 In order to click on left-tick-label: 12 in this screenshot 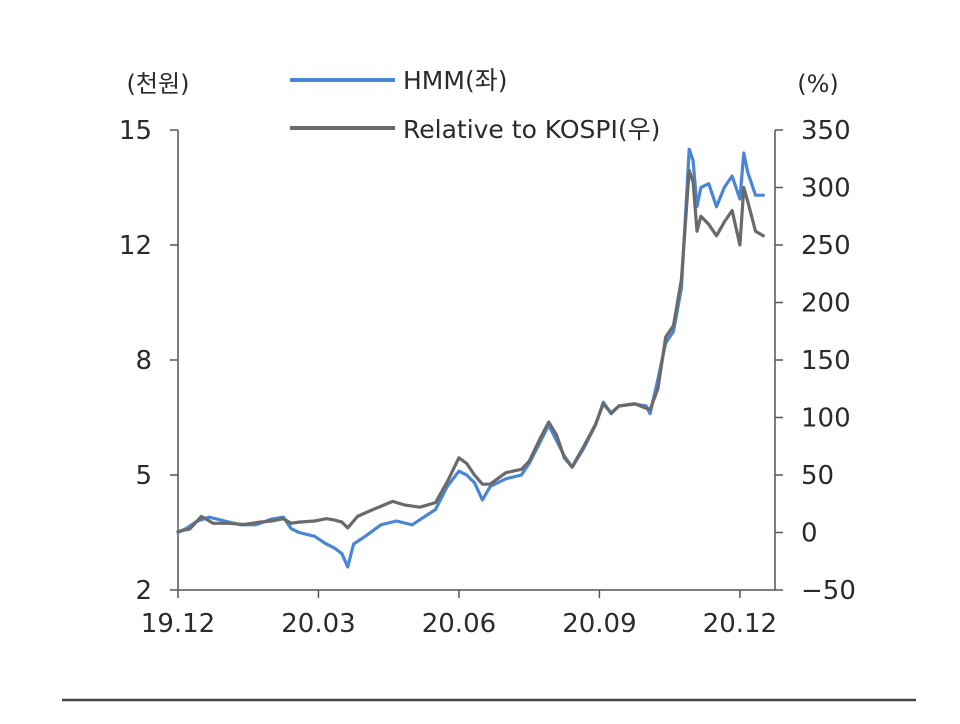, I will do `click(135, 246)`.